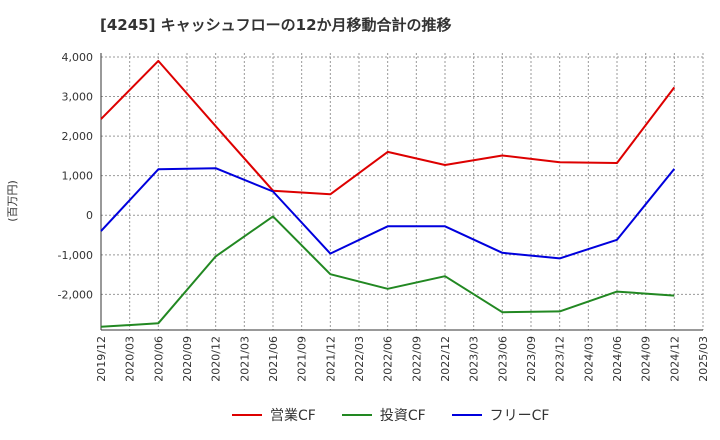 The width and height of the screenshot is (720, 440). What do you see at coordinates (588, 359) in the screenshot?
I see `x-tick-label: 2024/03` at bounding box center [588, 359].